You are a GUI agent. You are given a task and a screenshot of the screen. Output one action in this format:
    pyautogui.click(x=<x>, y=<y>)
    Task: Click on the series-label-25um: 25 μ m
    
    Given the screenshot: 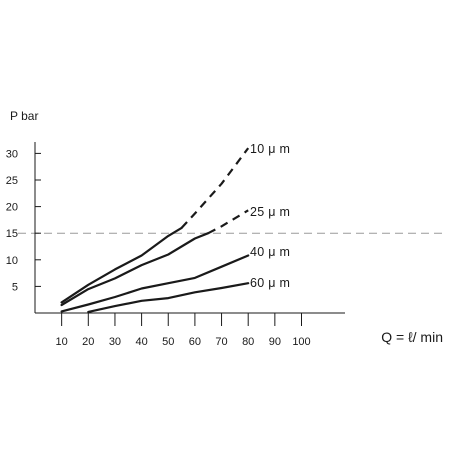 What is the action you would take?
    pyautogui.click(x=270, y=212)
    